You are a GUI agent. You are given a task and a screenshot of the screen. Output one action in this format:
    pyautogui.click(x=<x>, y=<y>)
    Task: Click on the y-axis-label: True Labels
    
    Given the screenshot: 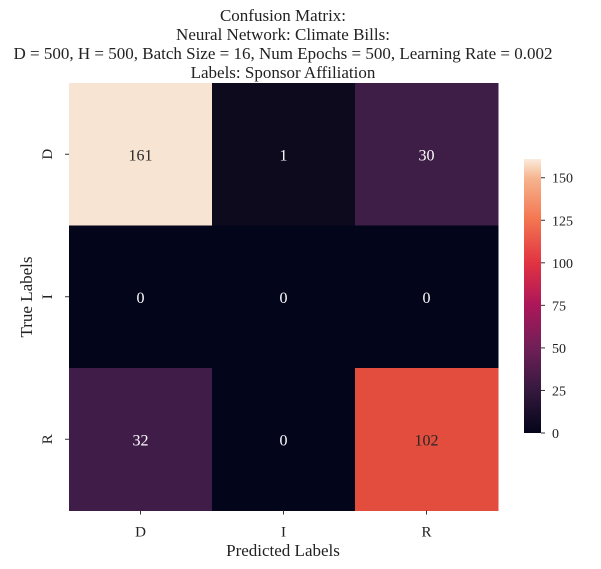 What is the action you would take?
    pyautogui.click(x=26, y=296)
    